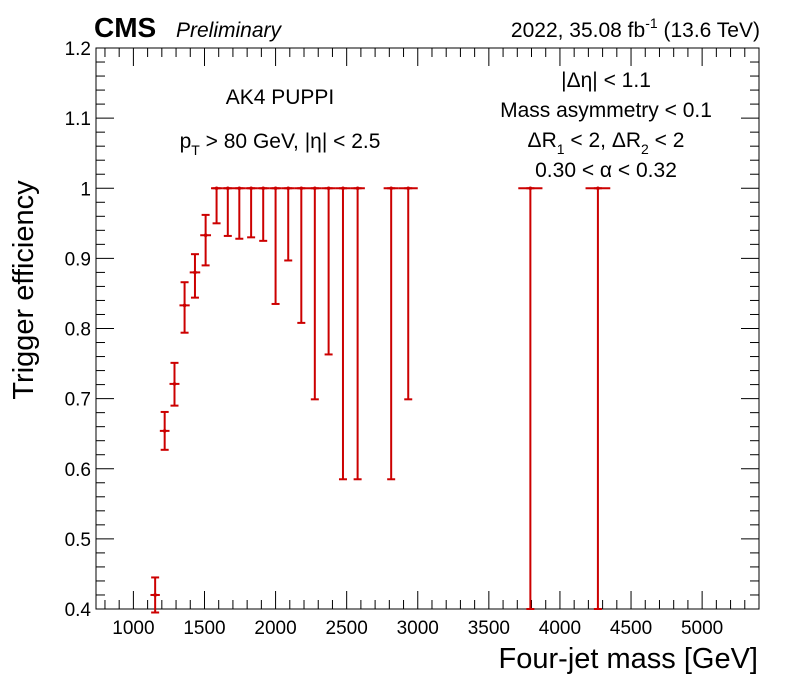 This screenshot has width=798, height=676. Describe the element at coordinates (560, 628) in the screenshot. I see `x-tick-label: 4000` at that location.